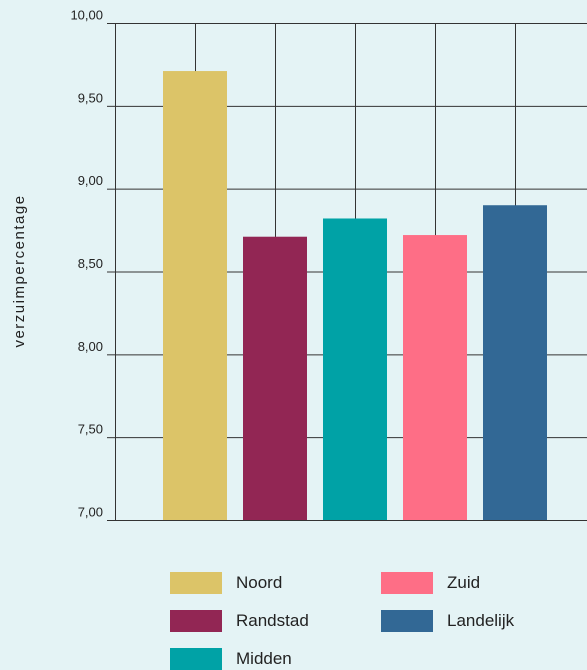 The image size is (587, 670). I want to click on bar-midden, so click(355, 369).